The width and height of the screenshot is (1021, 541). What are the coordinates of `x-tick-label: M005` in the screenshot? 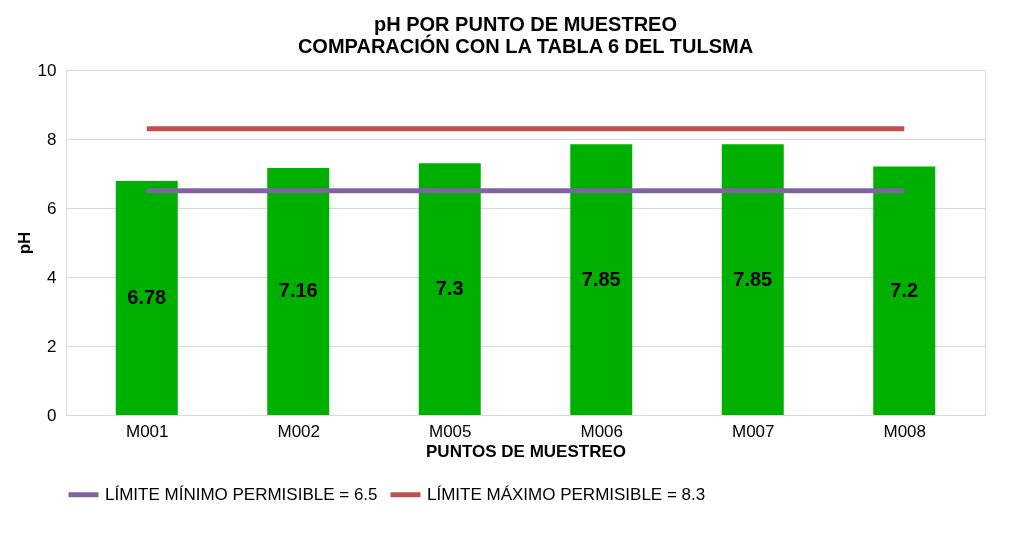 It's located at (450, 431).